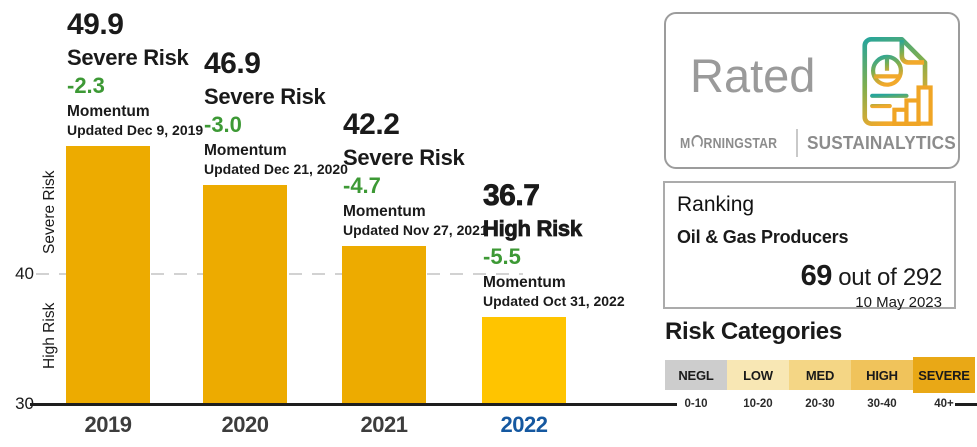 Image resolution: width=977 pixels, height=447 pixels. Describe the element at coordinates (898, 302) in the screenshot. I see `ranking-as-of-date: 10 May 2023` at that location.